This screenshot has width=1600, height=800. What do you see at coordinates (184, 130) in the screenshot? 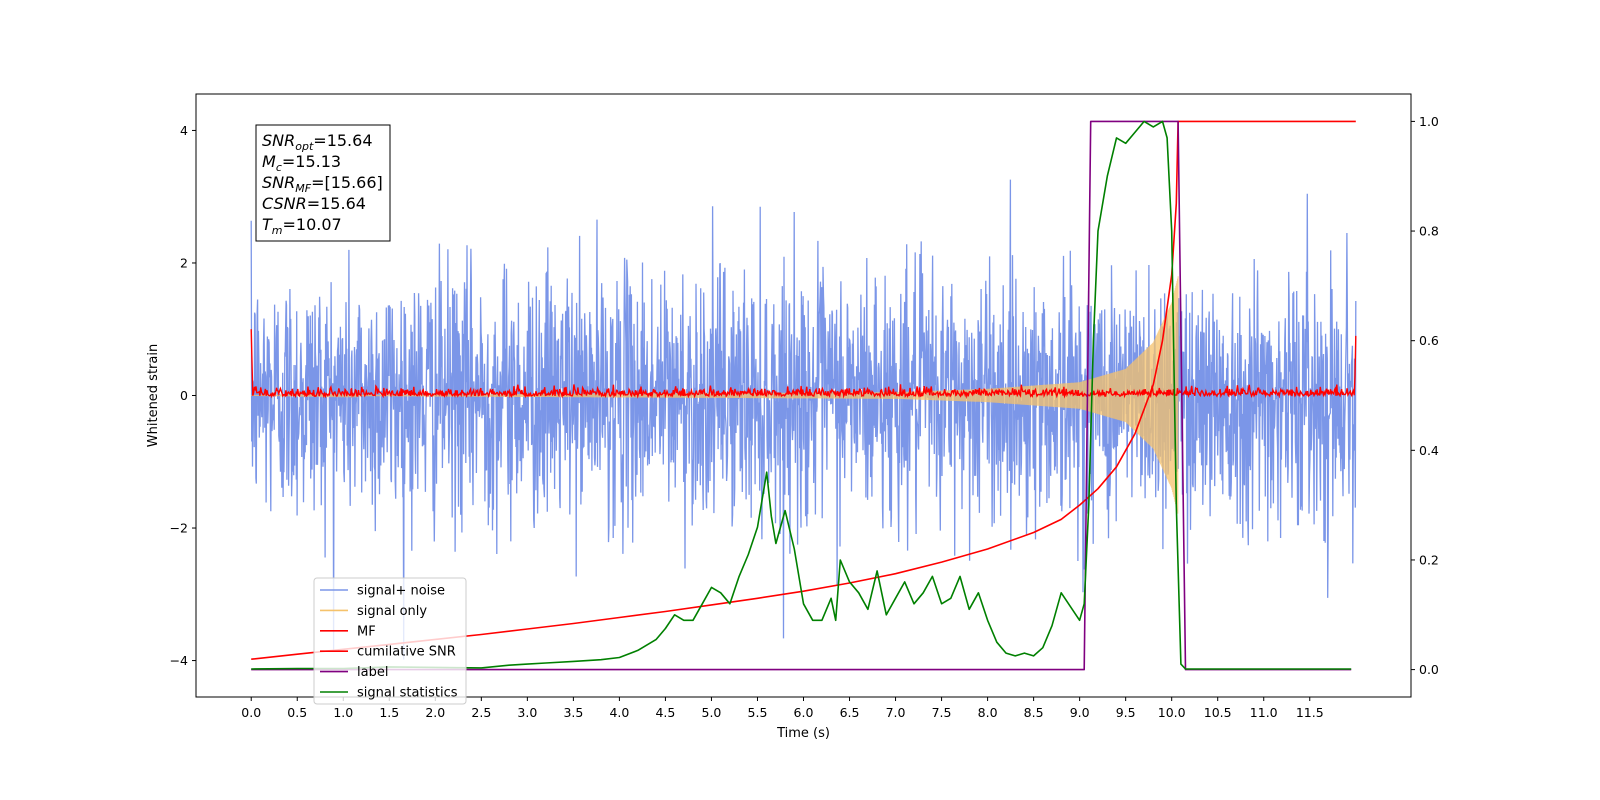
I see `y-left-tick-label: 4` at bounding box center [184, 130].